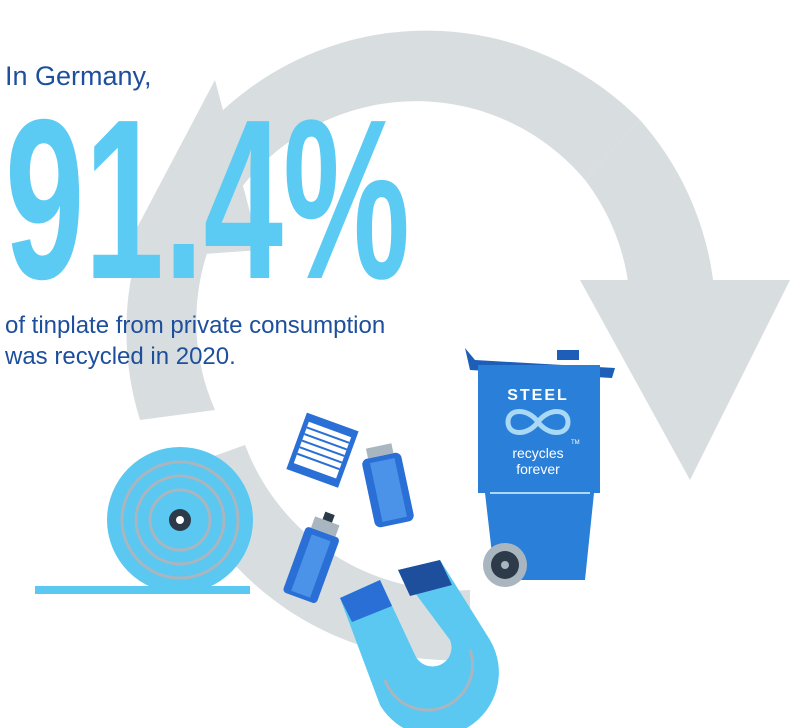 This screenshot has height=728, width=800. What do you see at coordinates (78, 76) in the screenshot?
I see `intro-text: In Germany,` at bounding box center [78, 76].